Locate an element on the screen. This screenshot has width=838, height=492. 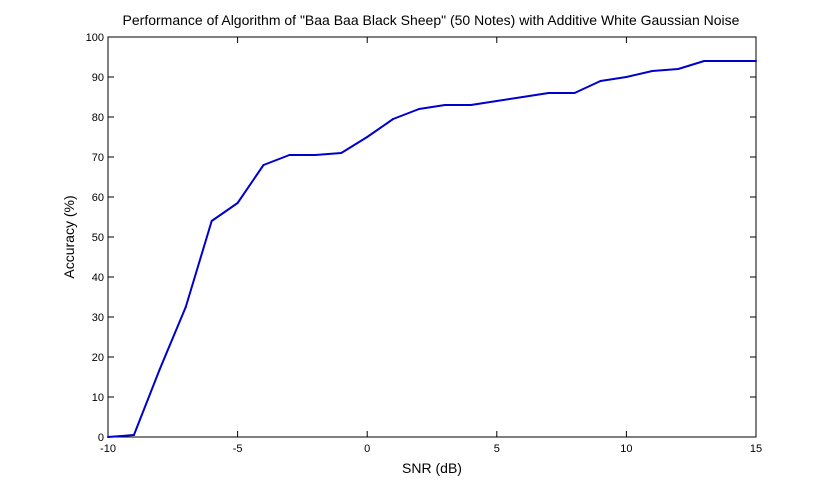
y-tick-label-2: 20 is located at coordinates (98, 358).